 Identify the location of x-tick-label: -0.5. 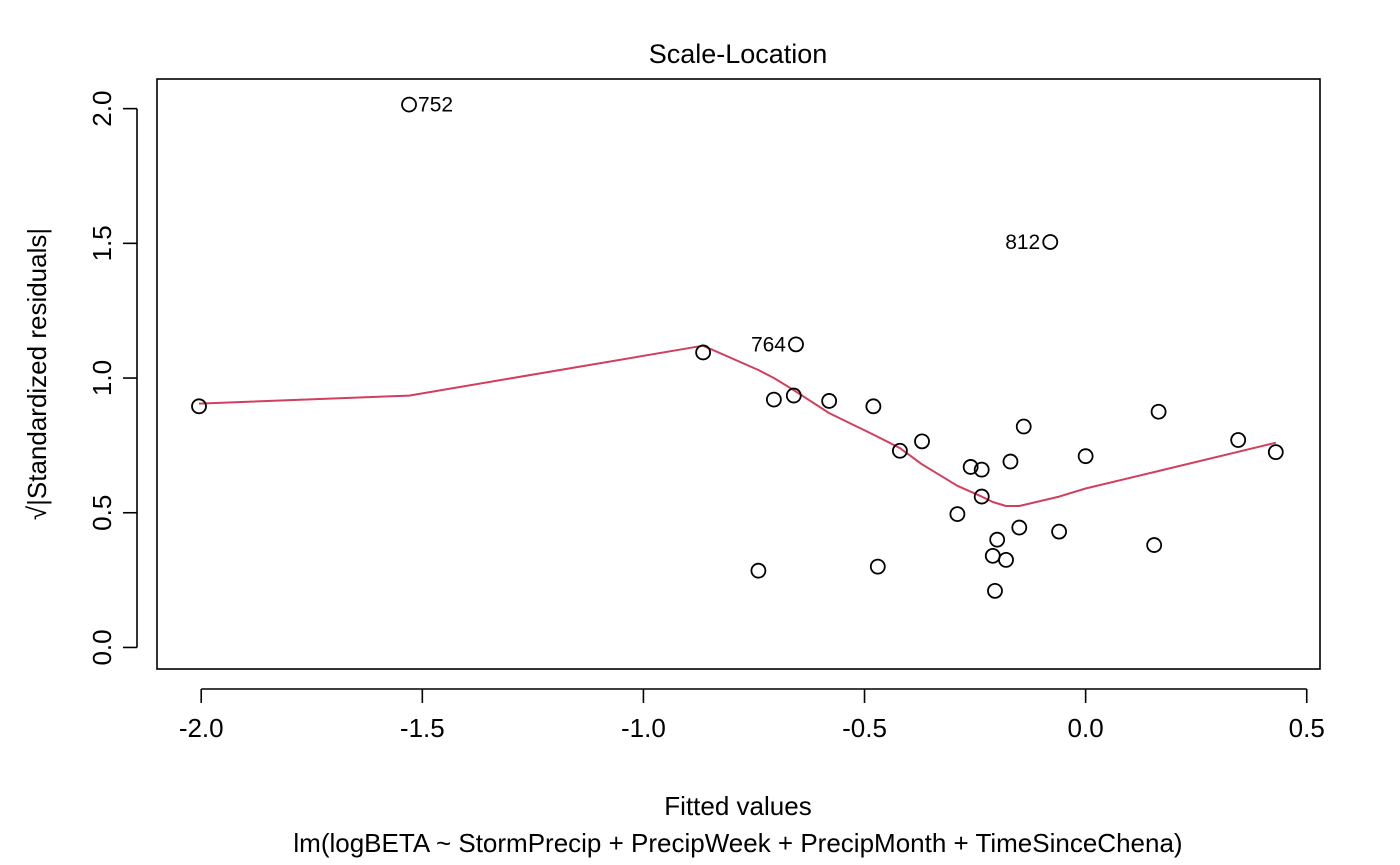
(864, 728).